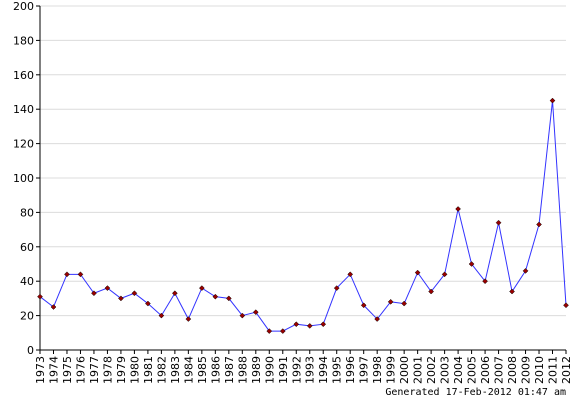  Describe the element at coordinates (282, 331) in the screenshot. I see `data-point-1991` at that location.